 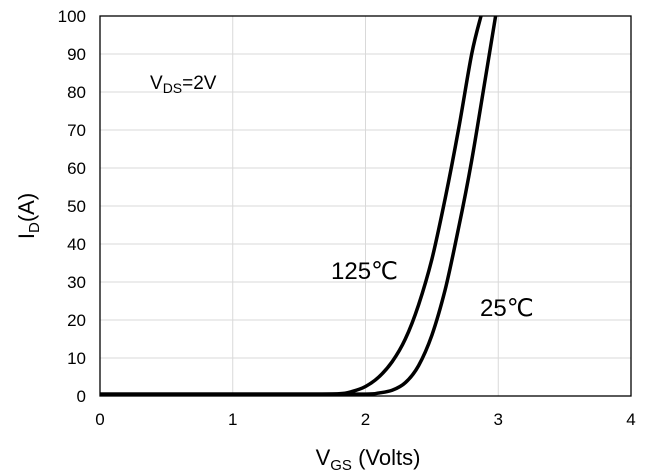 I want to click on x-tick-label: 0, so click(x=99, y=419).